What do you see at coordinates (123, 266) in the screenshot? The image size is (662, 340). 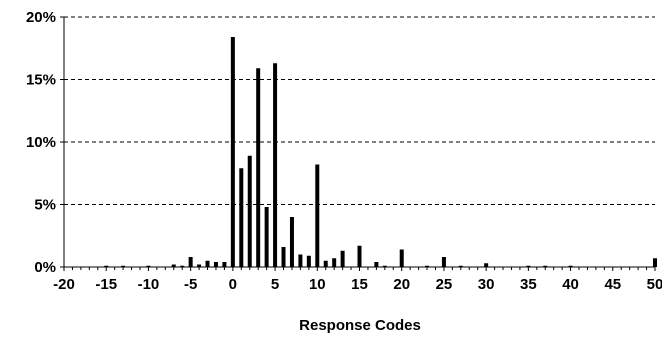 I see `bar--13` at bounding box center [123, 266].